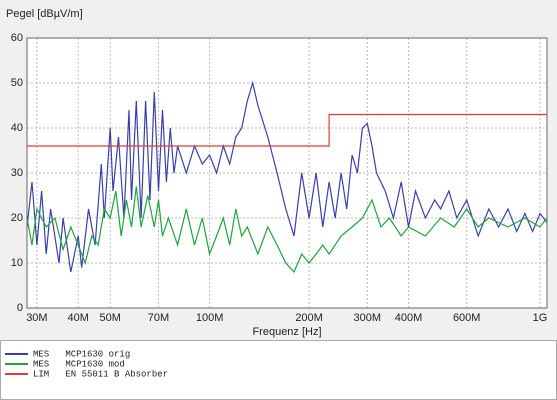  I want to click on x-tick-label: 70M, so click(158, 318).